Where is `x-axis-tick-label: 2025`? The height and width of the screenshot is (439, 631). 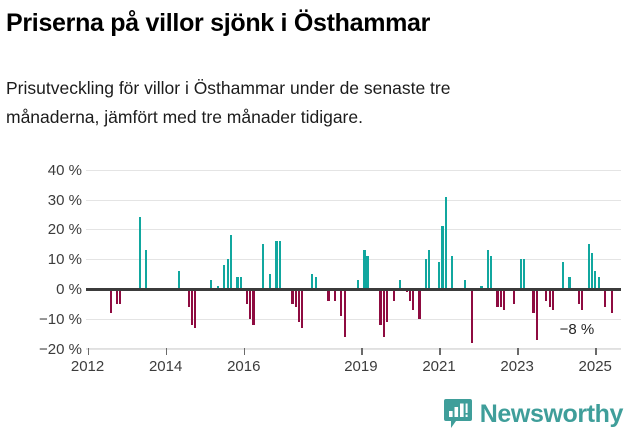 x-axis-tick-label: 2025 is located at coordinates (595, 366).